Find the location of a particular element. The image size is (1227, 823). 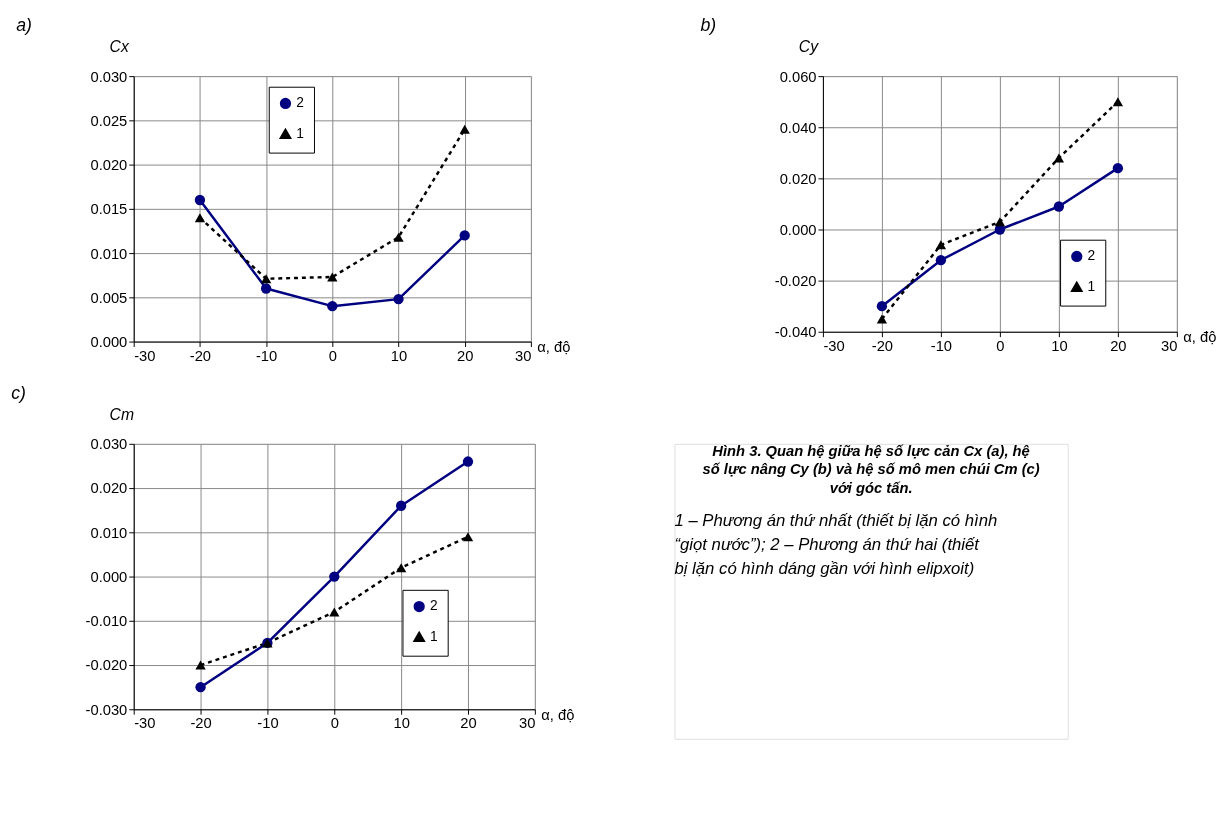

y-tick-label: 0.060 is located at coordinates (798, 76).